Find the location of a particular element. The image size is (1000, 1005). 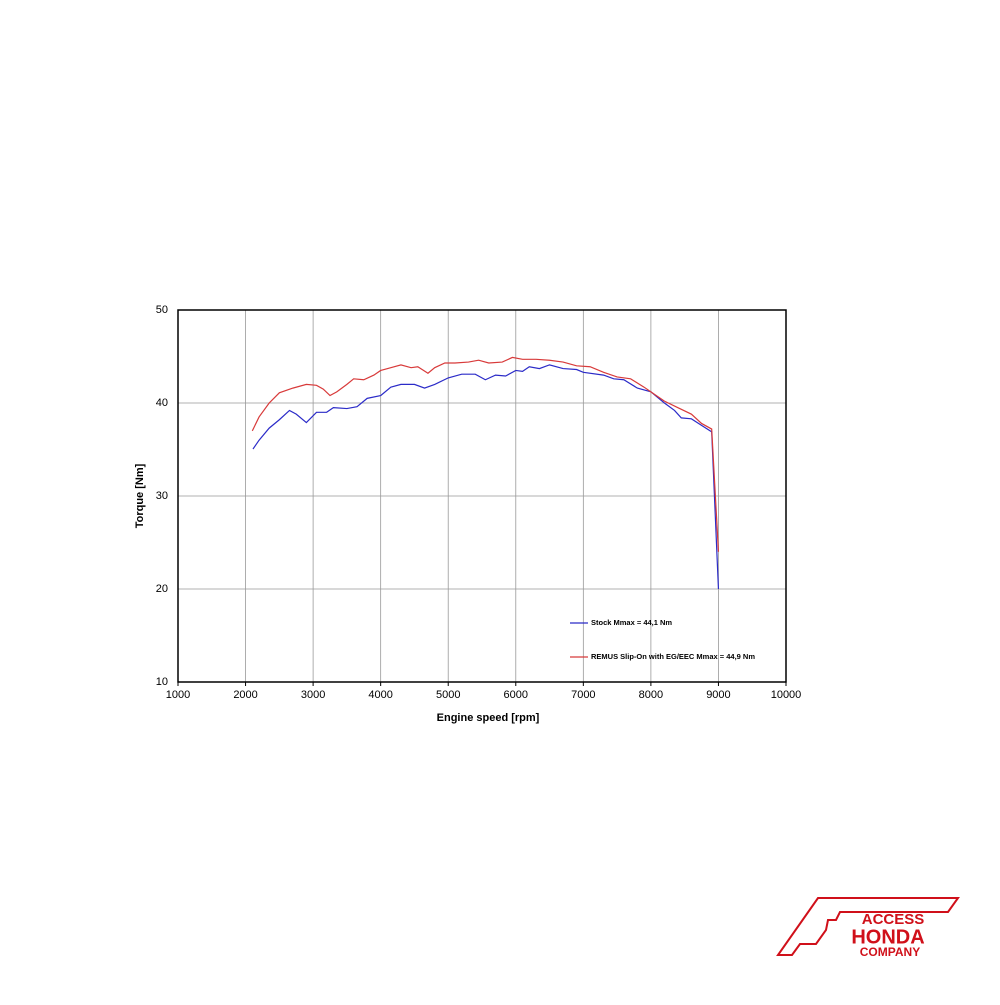

x-tick-label: 3000 is located at coordinates (313, 695).